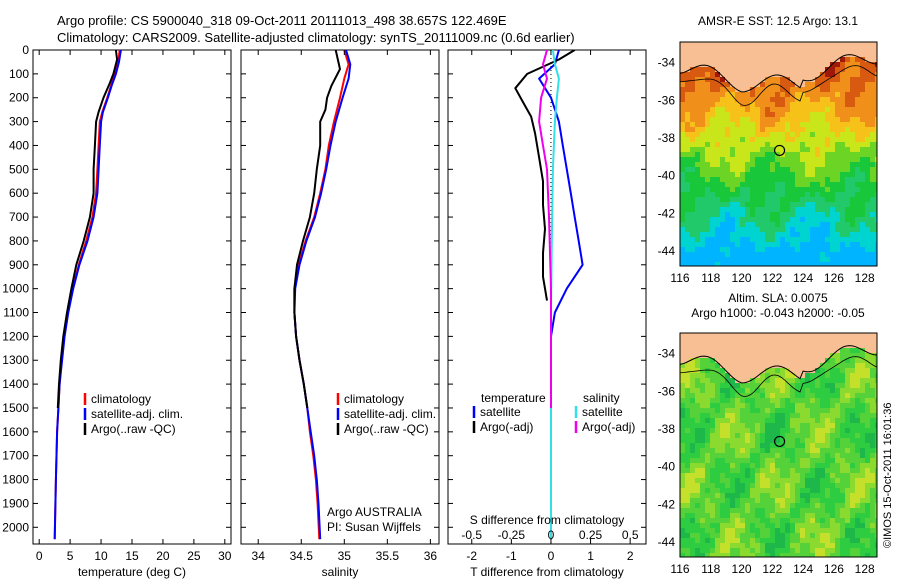  I want to click on sst-map-title: AMSR-E SST: 12.5 Argo: 13.1, so click(778, 21).